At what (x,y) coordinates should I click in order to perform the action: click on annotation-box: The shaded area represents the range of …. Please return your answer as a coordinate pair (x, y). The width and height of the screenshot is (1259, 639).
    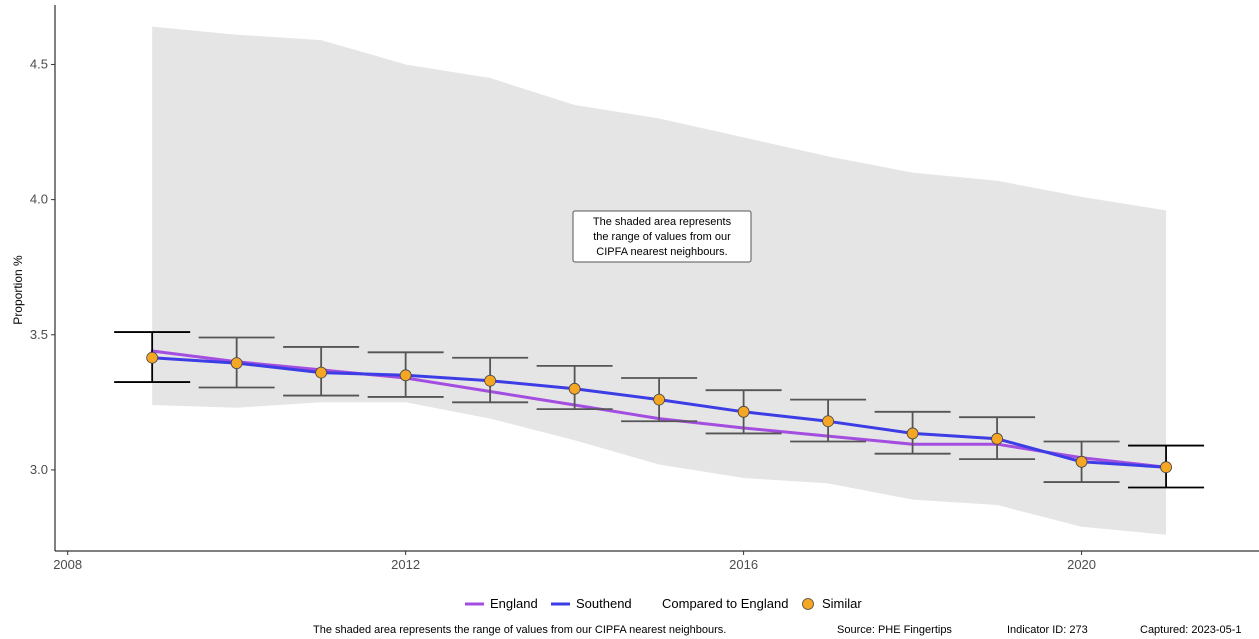
    Looking at the image, I should click on (662, 236).